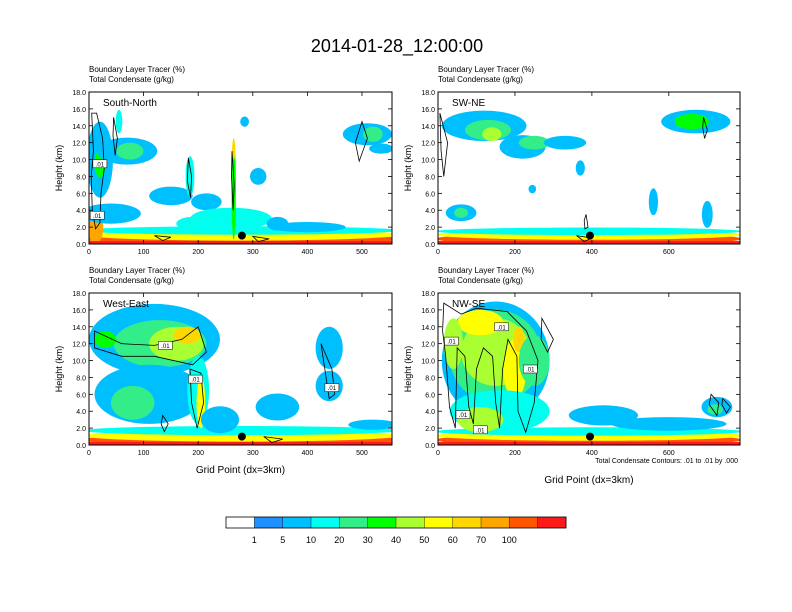  I want to click on figure-title: 2014-01-28_12:00:00, so click(397, 46).